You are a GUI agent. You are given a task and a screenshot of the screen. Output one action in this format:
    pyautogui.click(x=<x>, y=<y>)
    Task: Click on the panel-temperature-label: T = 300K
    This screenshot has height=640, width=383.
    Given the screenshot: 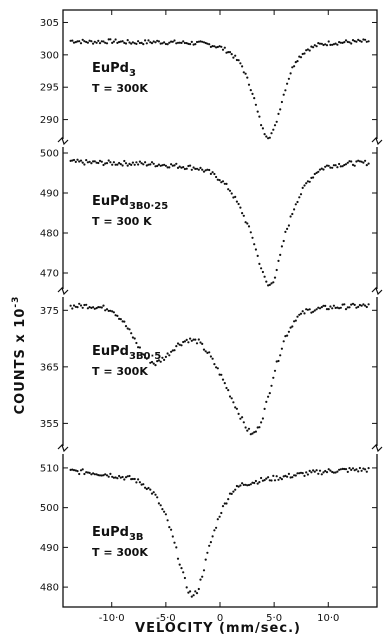 What is the action you would take?
    pyautogui.click(x=120, y=371)
    